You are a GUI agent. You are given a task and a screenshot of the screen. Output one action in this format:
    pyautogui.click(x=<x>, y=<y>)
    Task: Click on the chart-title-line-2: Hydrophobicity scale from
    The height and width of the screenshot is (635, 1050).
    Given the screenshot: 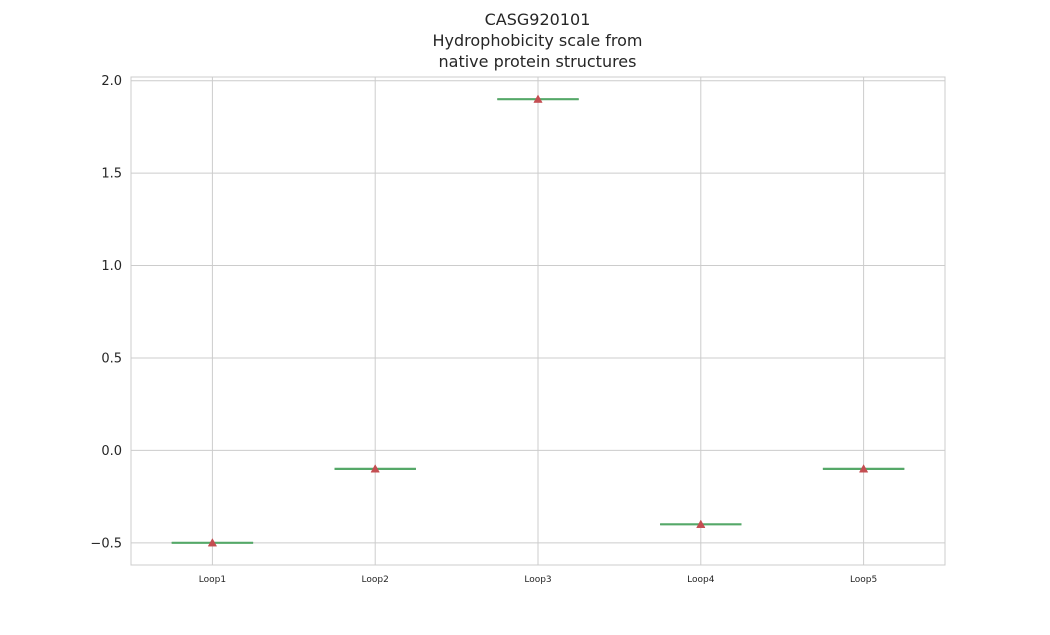 What is the action you would take?
    pyautogui.click(x=537, y=40)
    